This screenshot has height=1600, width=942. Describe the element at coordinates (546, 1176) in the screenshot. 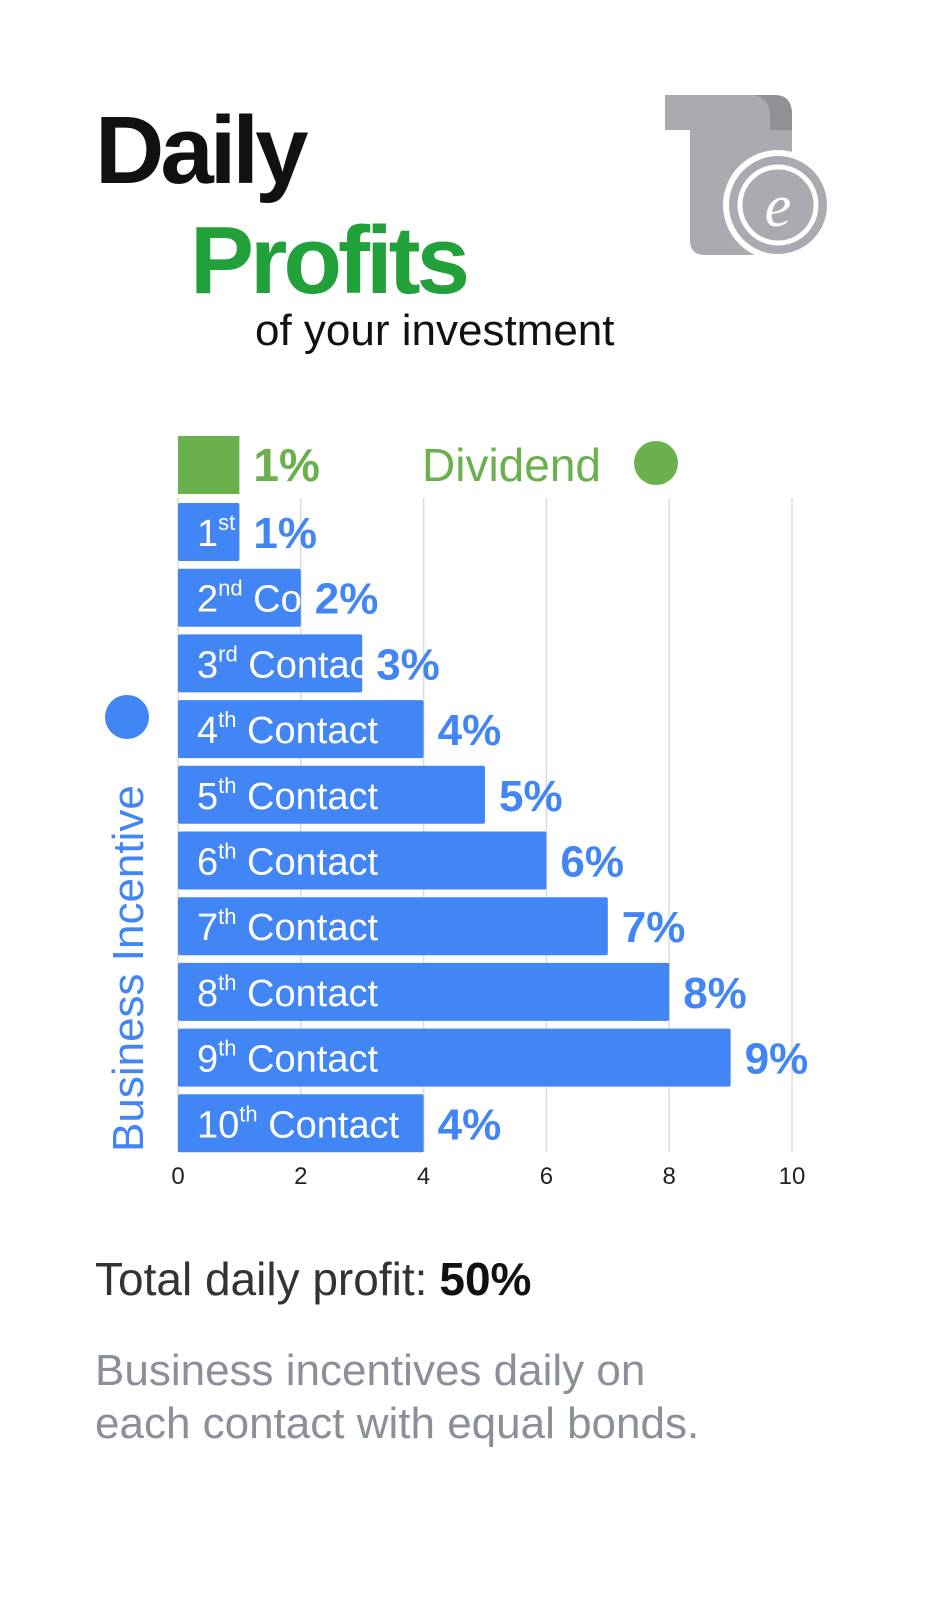

I see `x-tick-label: 6` at that location.